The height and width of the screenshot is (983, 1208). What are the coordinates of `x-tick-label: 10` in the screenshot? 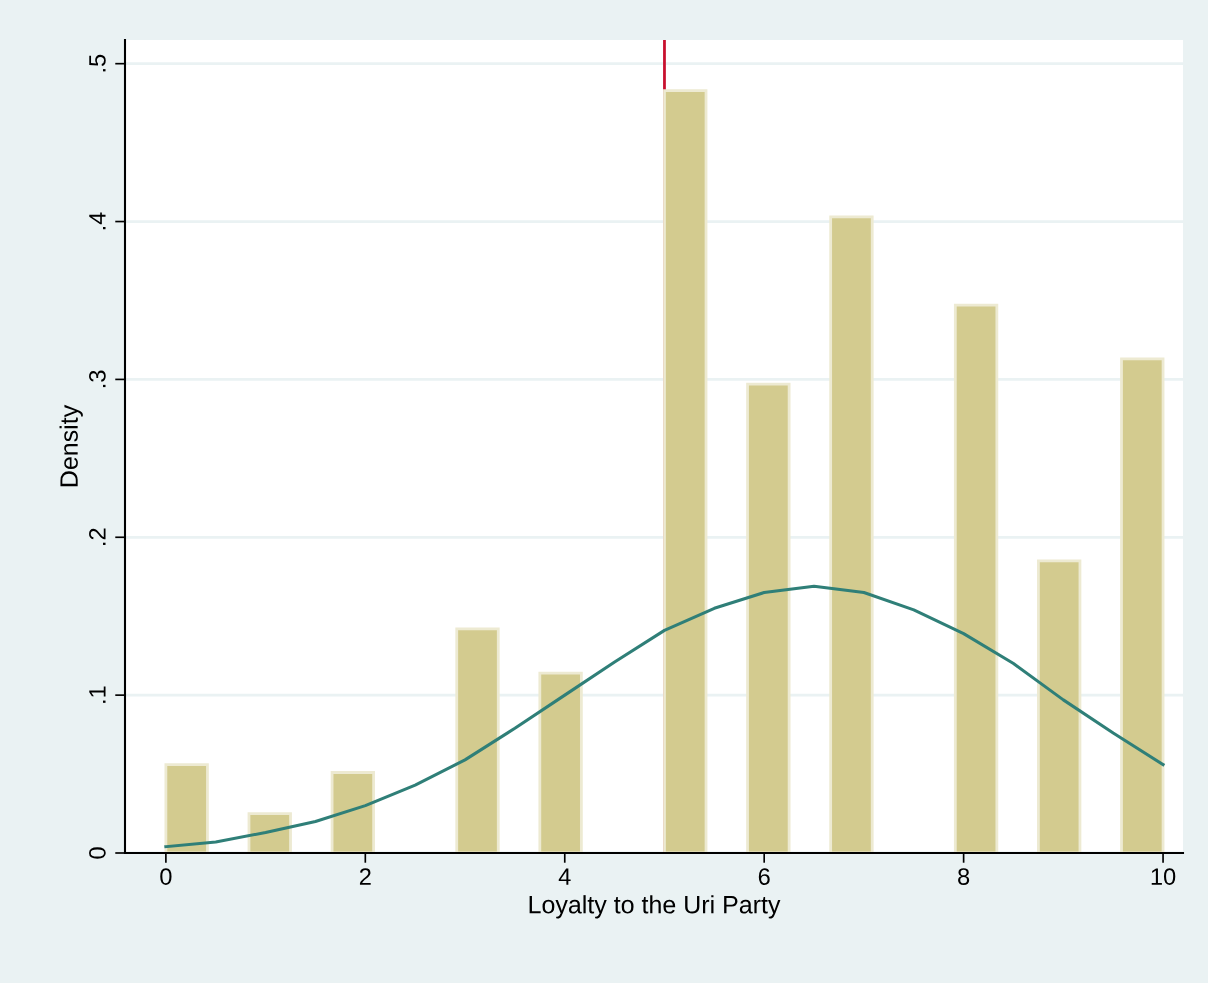 It's located at (1163, 876).